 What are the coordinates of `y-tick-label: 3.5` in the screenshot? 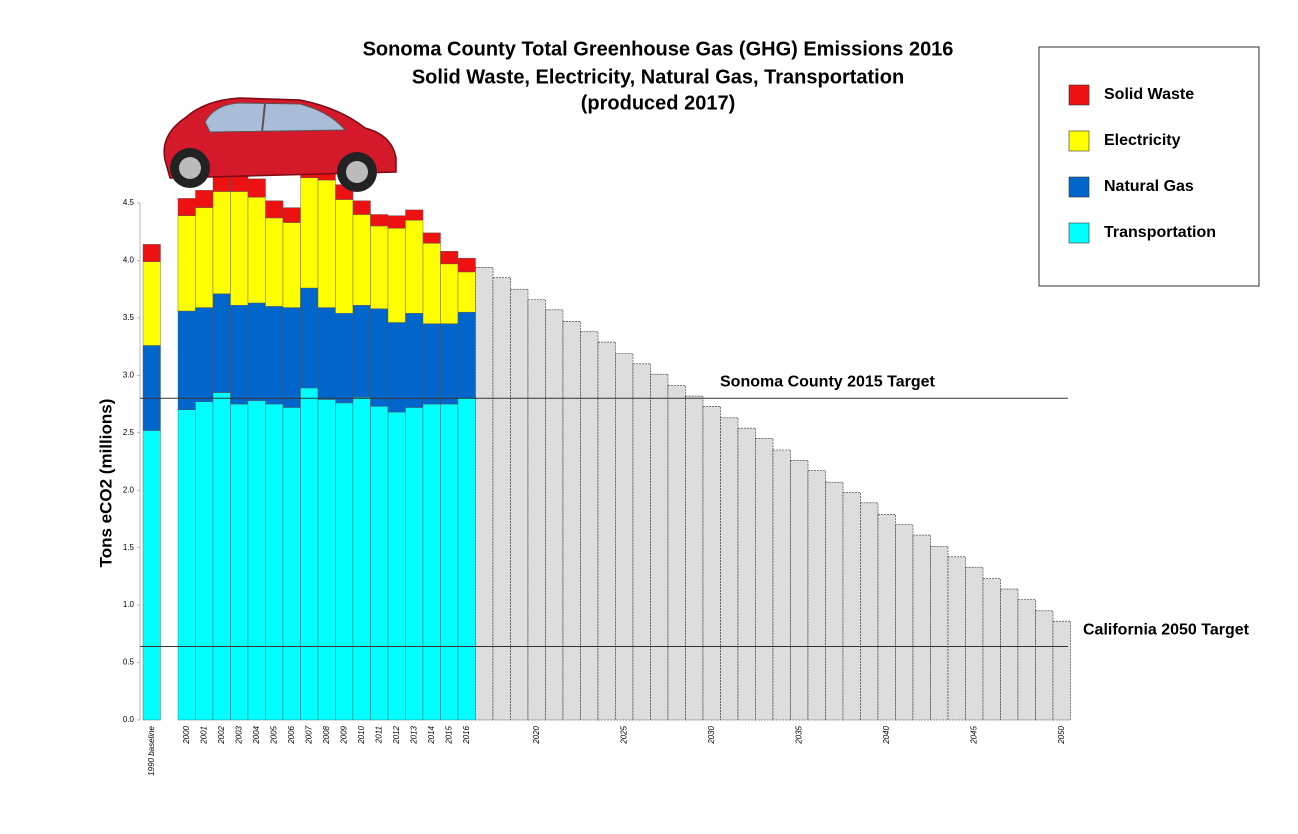 It's located at (129, 317).